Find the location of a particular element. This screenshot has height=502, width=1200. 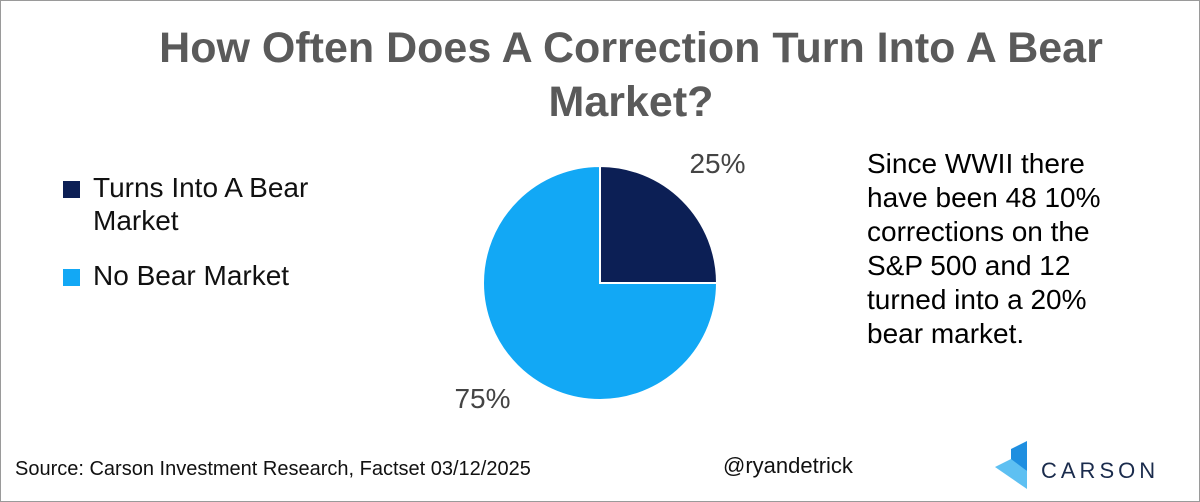

carson-logo is located at coordinates (1011, 465).